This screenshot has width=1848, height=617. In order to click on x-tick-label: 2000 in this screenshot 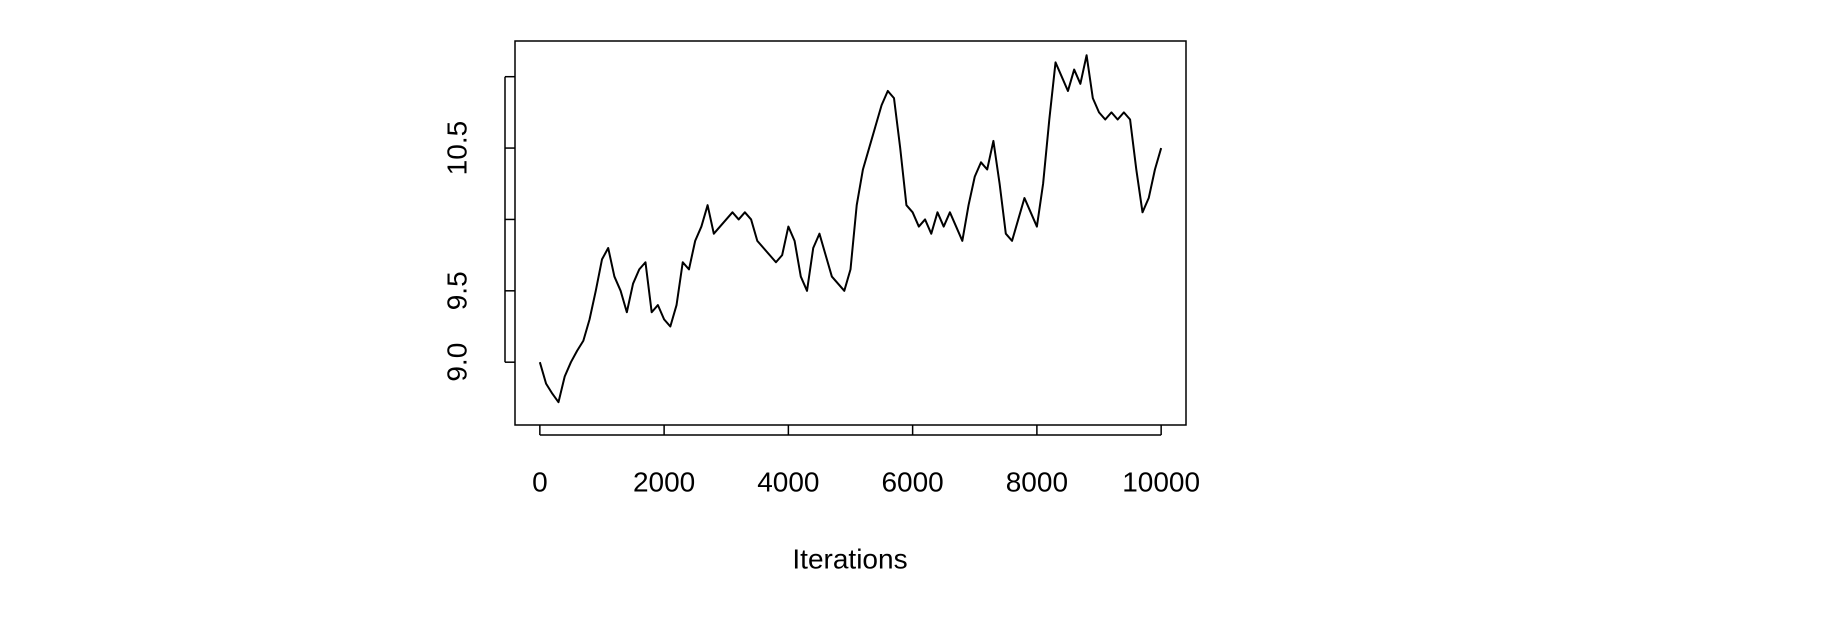, I will do `click(664, 481)`.